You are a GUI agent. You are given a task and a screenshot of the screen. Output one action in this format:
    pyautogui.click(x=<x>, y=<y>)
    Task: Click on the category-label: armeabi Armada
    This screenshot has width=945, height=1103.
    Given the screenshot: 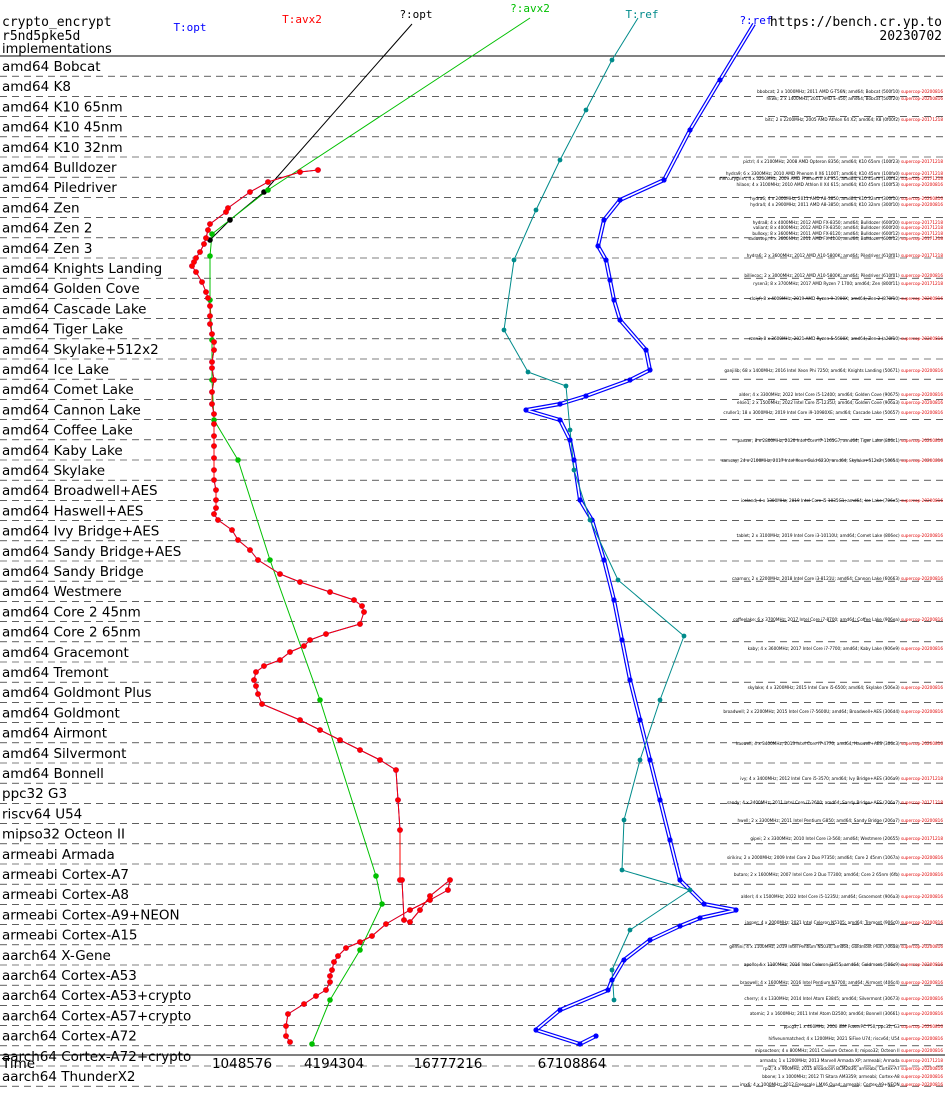 What is the action you would take?
    pyautogui.click(x=58, y=855)
    